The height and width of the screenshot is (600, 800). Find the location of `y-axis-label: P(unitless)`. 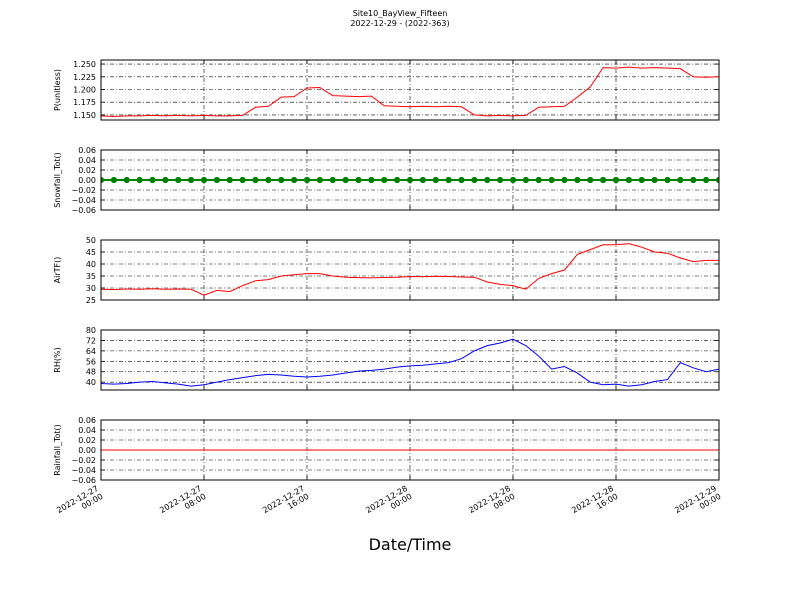

y-axis-label: P(unitless) is located at coordinates (57, 90).